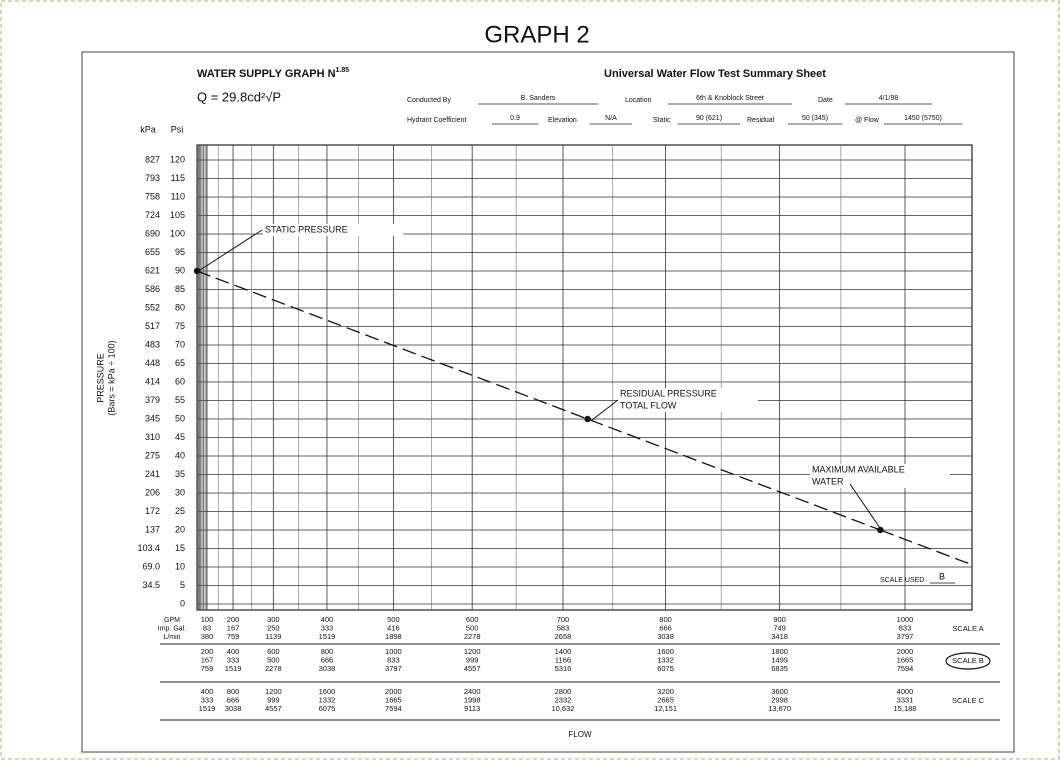 The height and width of the screenshot is (760, 1060). Describe the element at coordinates (180, 548) in the screenshot. I see `psi-tick-label: 15` at that location.